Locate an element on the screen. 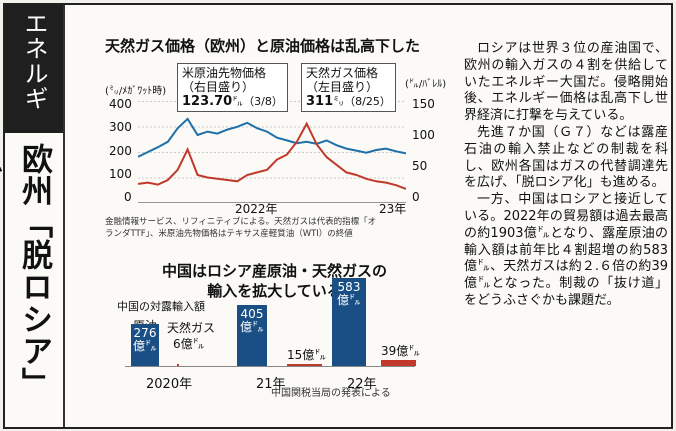  left-tick: 400 is located at coordinates (120, 104).